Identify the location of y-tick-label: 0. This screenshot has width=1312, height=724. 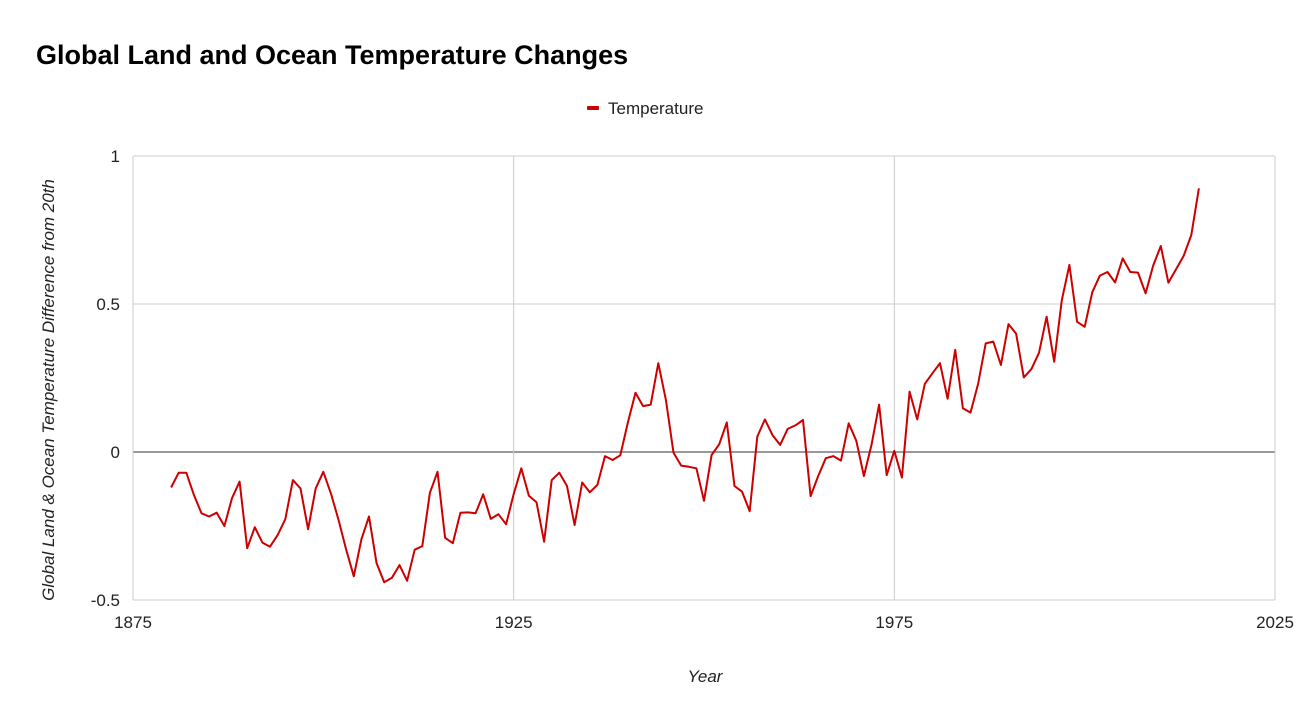
(115, 452).